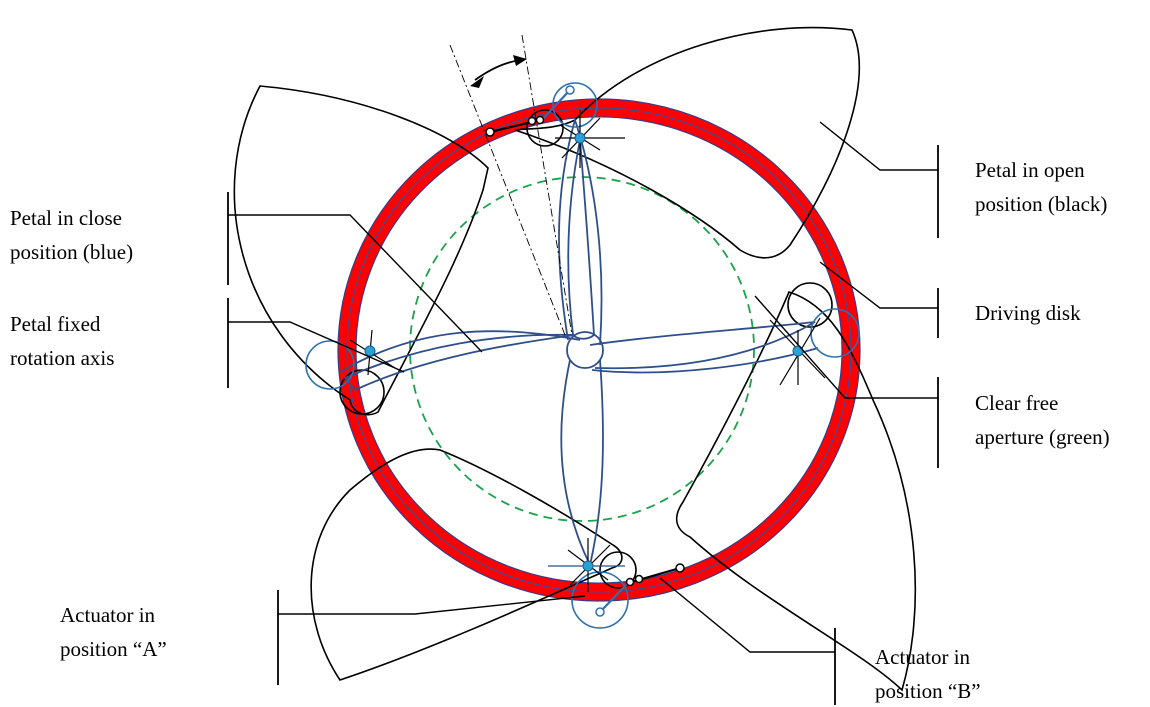 The width and height of the screenshot is (1150, 707). Describe the element at coordinates (370, 351) in the screenshot. I see `left-pivot-point` at that location.